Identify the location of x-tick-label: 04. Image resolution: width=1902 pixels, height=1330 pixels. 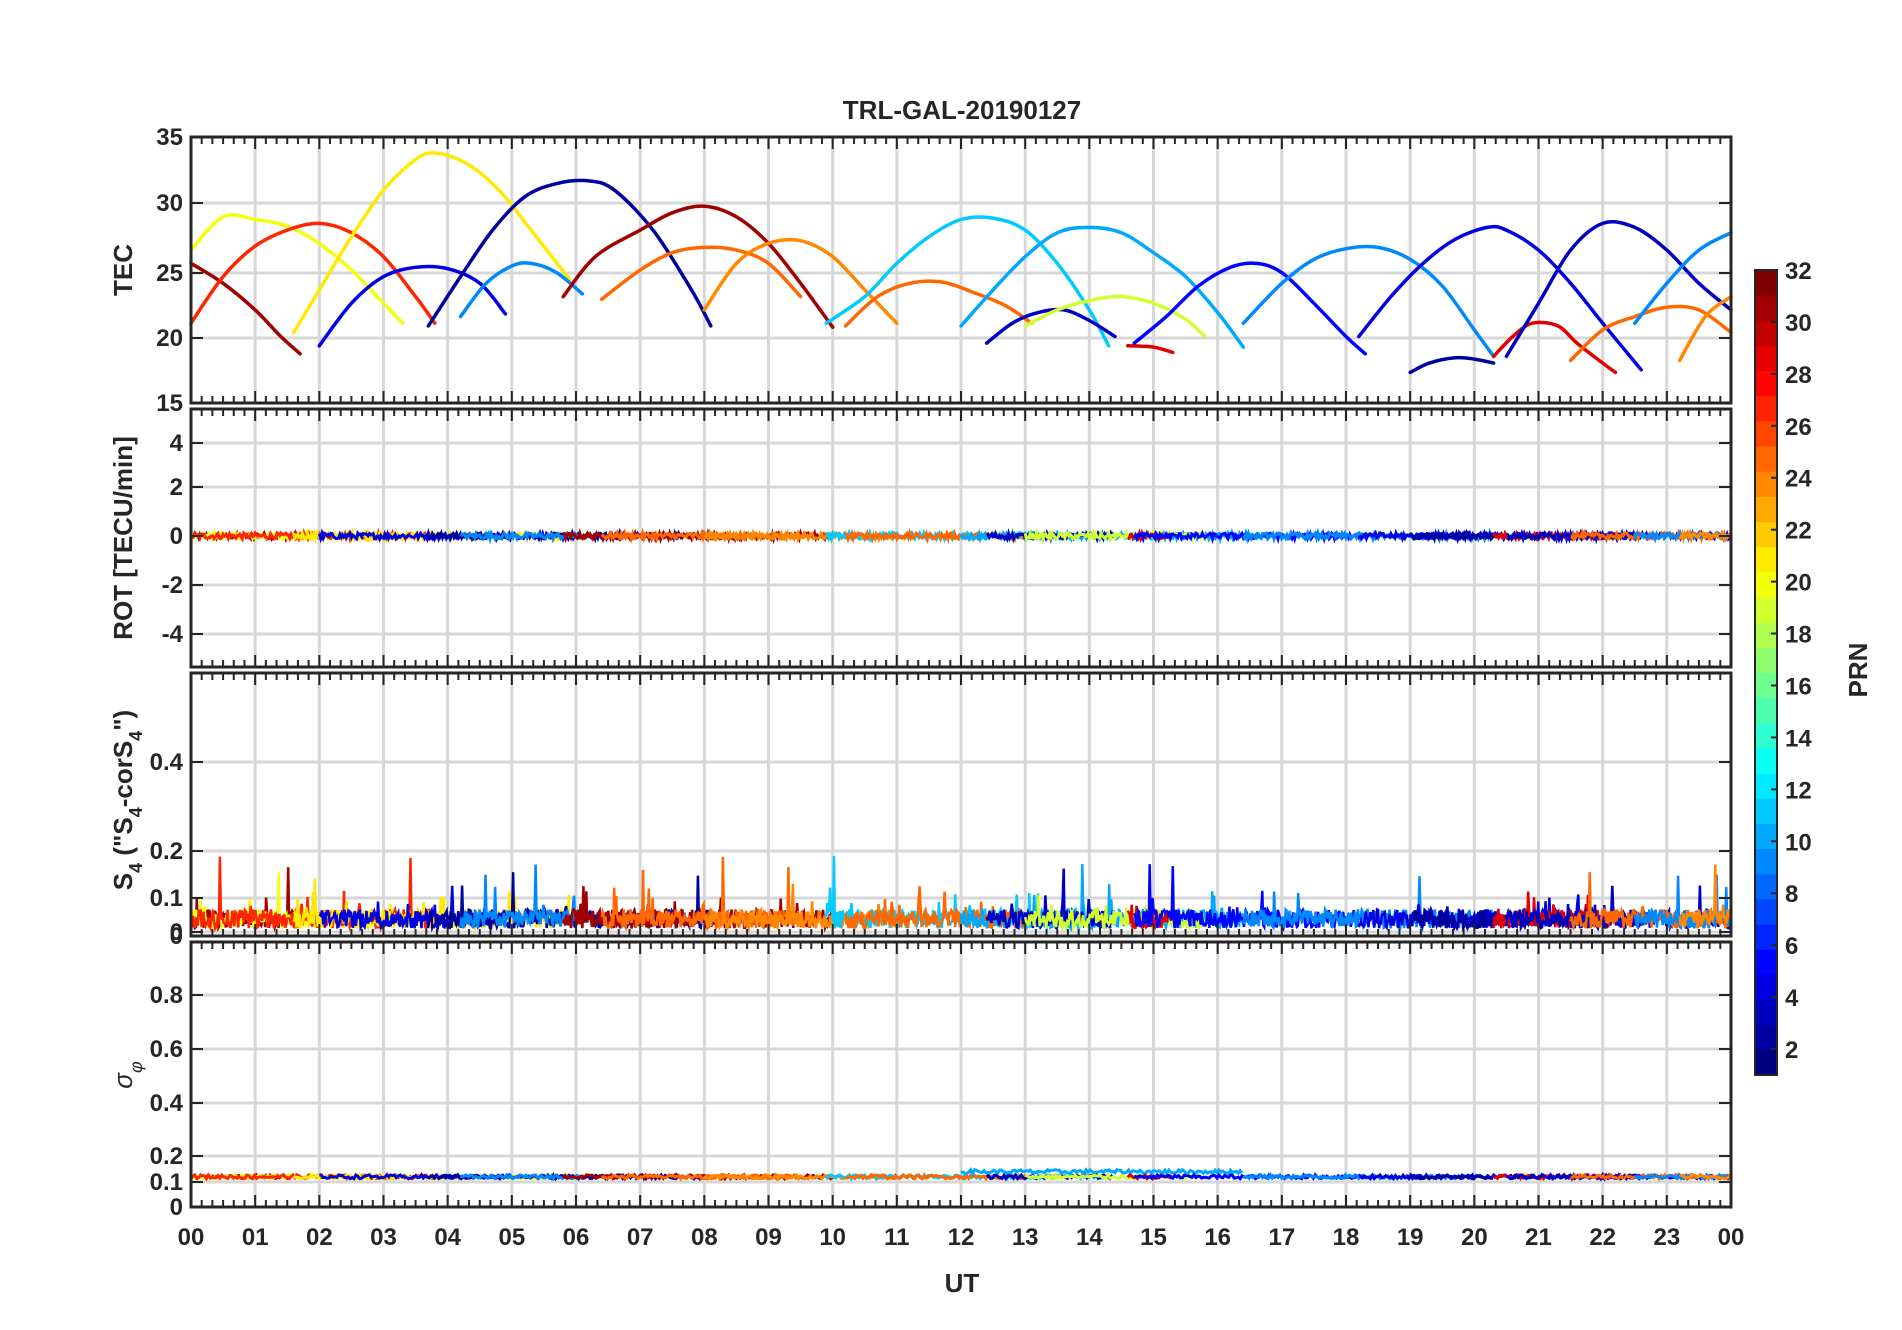
(447, 1237).